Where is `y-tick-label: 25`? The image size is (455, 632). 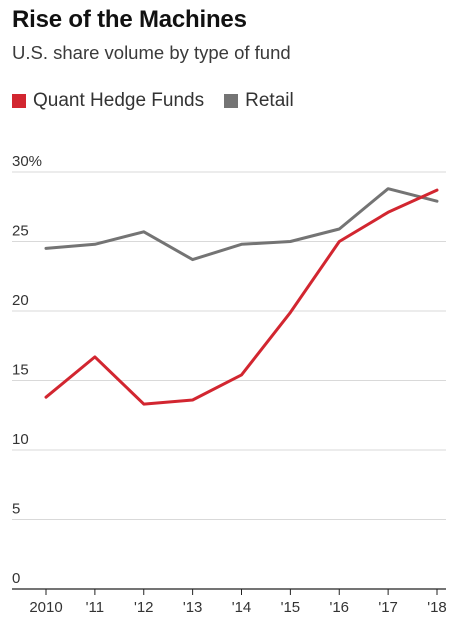 y-tick-label: 25 is located at coordinates (20, 231).